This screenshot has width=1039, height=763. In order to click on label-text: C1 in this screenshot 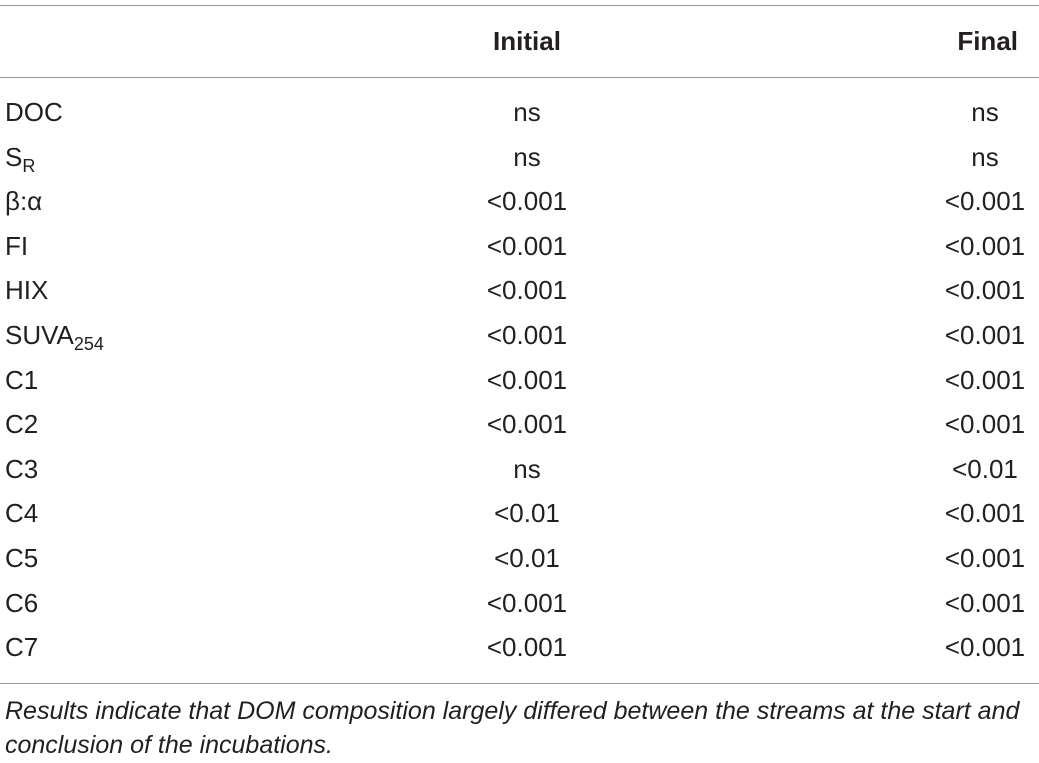, I will do `click(22, 379)`.